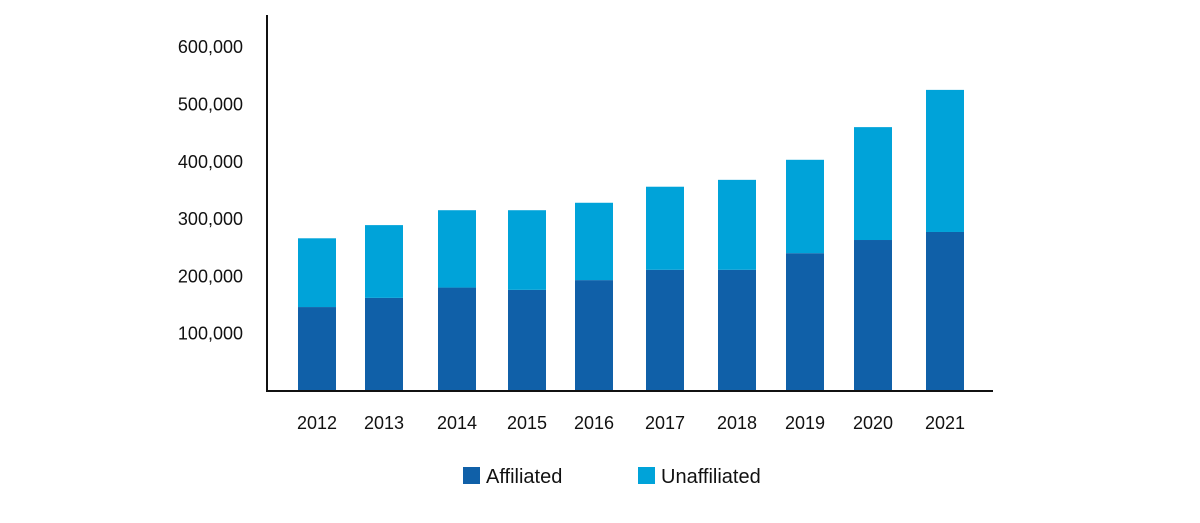 The height and width of the screenshot is (523, 1200). I want to click on y-tick-label: 300,000, so click(210, 219).